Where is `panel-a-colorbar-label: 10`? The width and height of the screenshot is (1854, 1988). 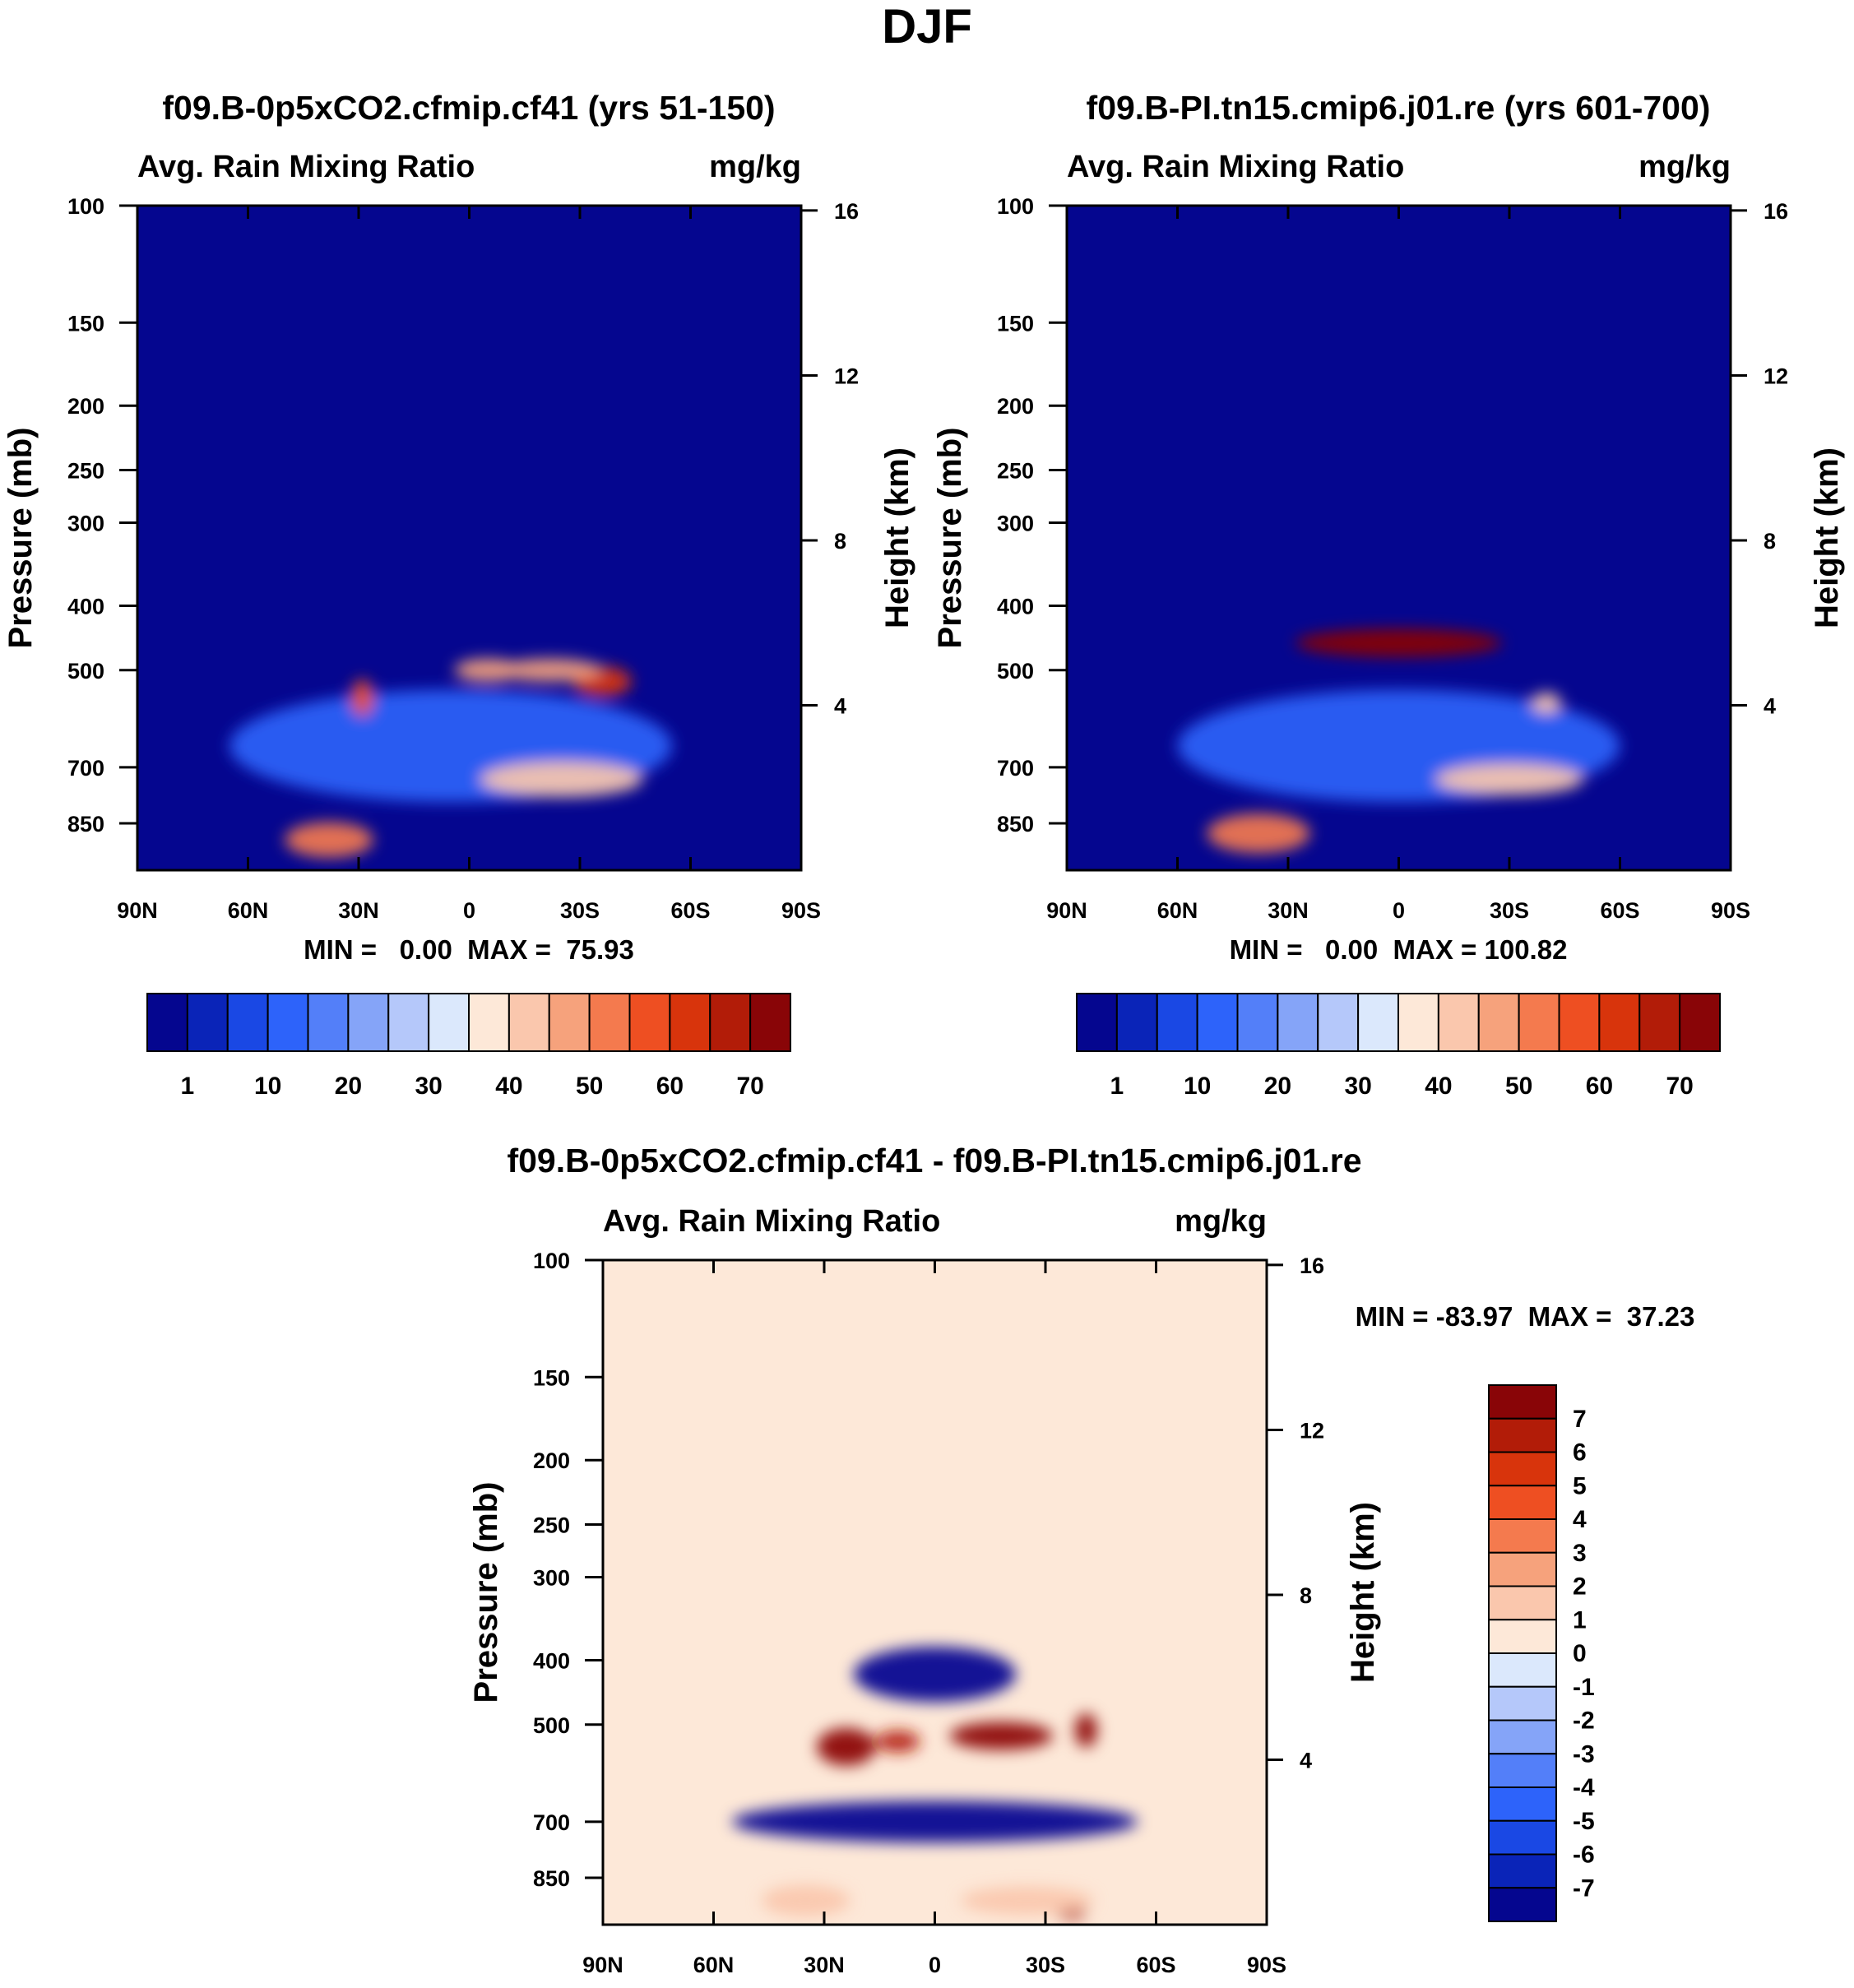
panel-a-colorbar-label: 10 is located at coordinates (267, 1087).